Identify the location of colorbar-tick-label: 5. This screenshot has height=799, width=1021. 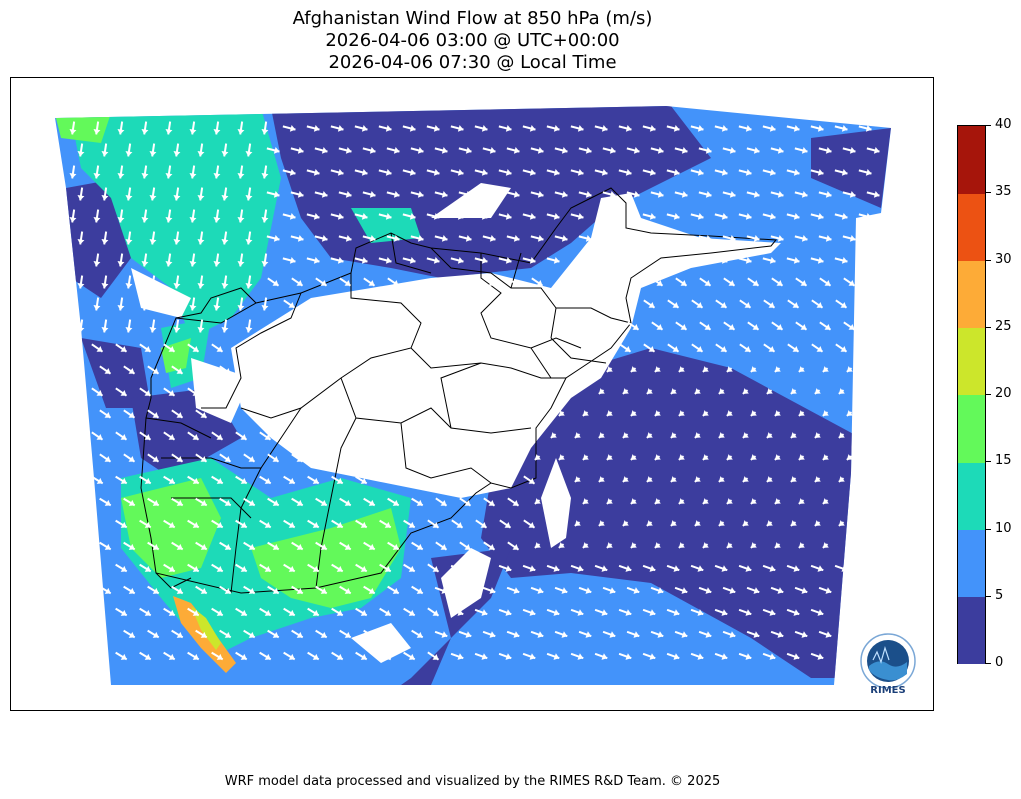
(999, 595).